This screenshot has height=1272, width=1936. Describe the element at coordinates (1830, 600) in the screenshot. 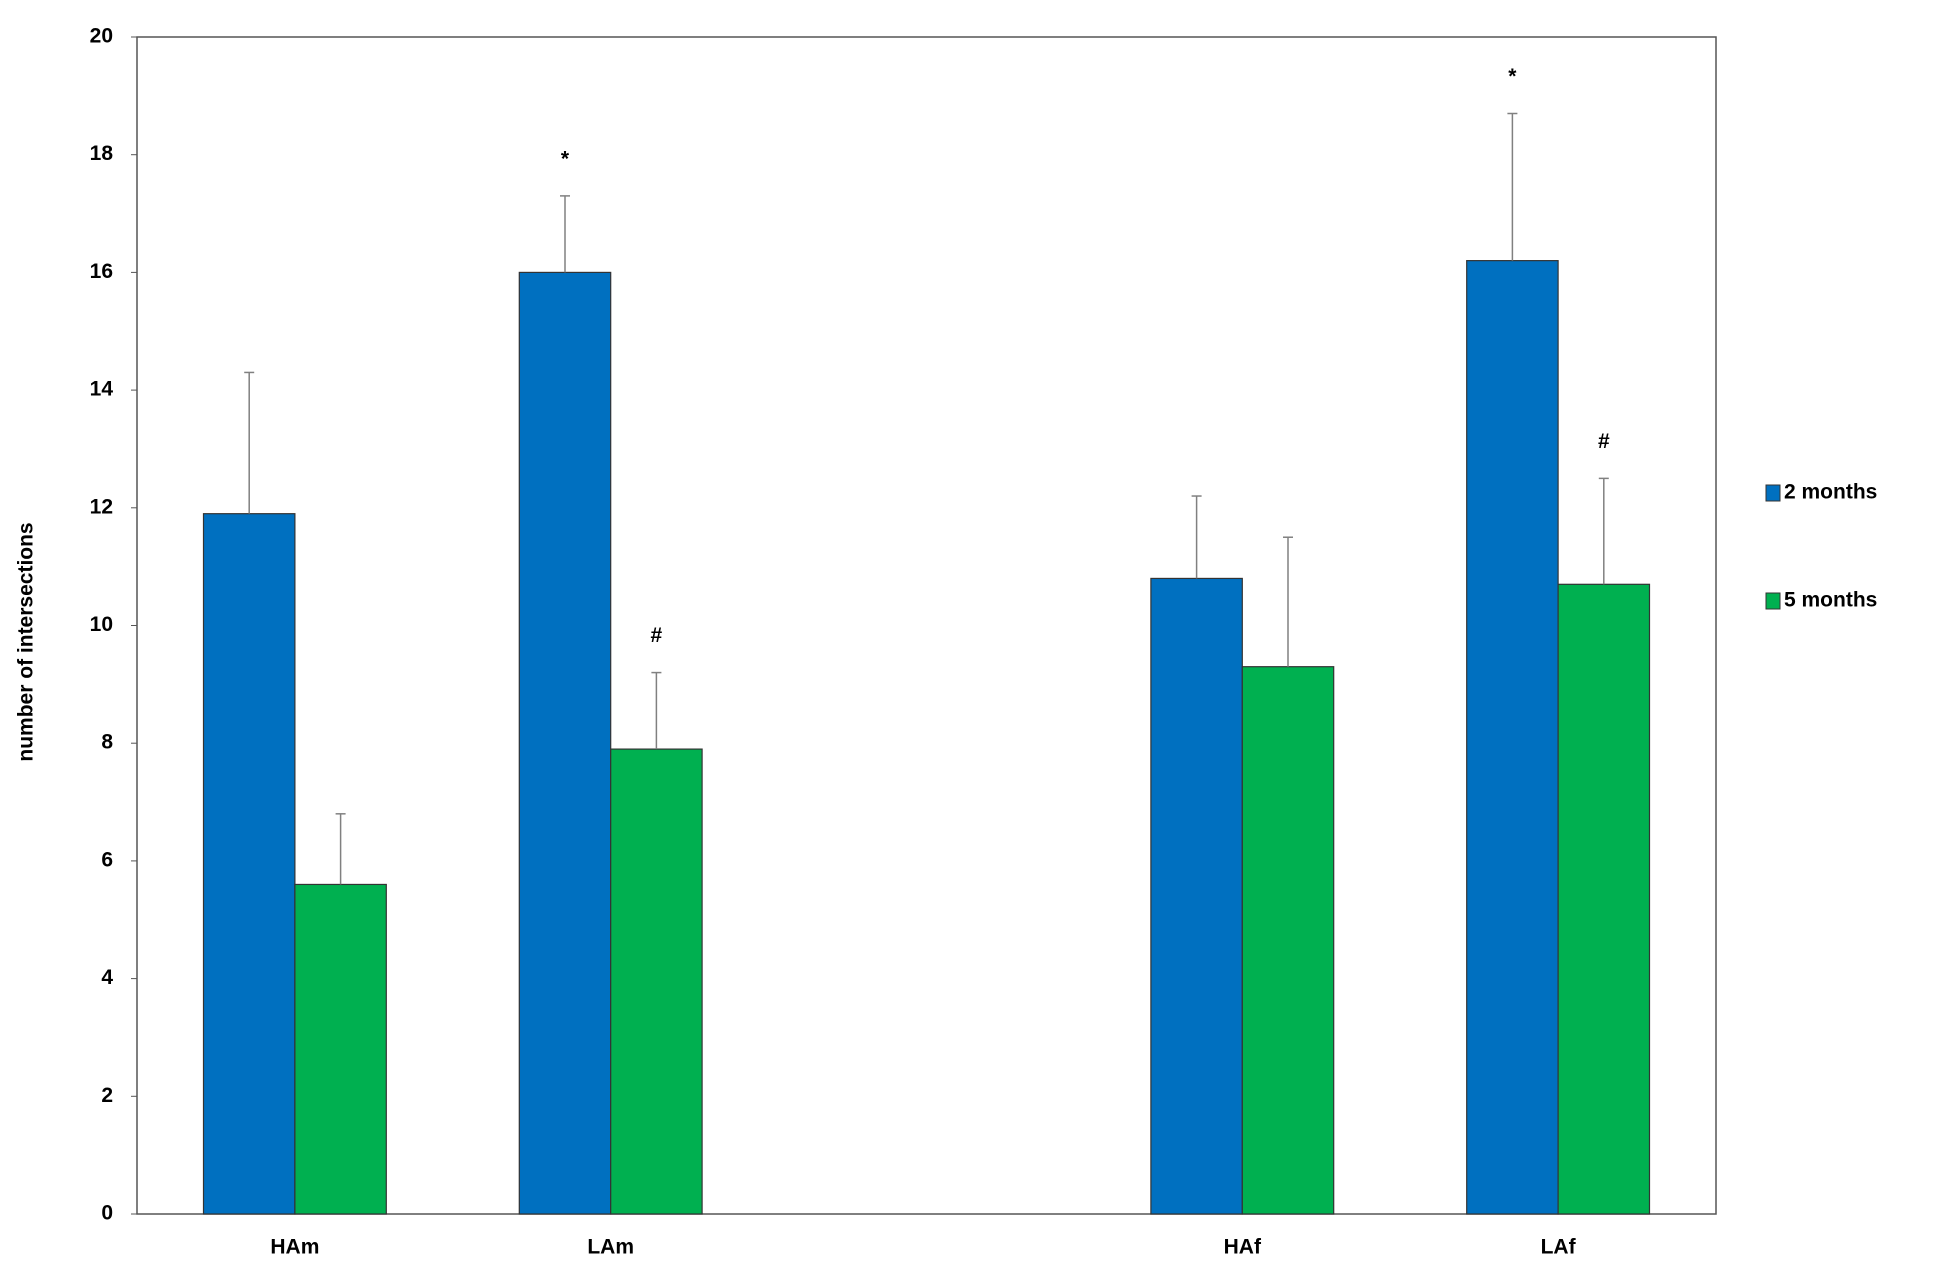

I see `legend-label: 5 months` at that location.